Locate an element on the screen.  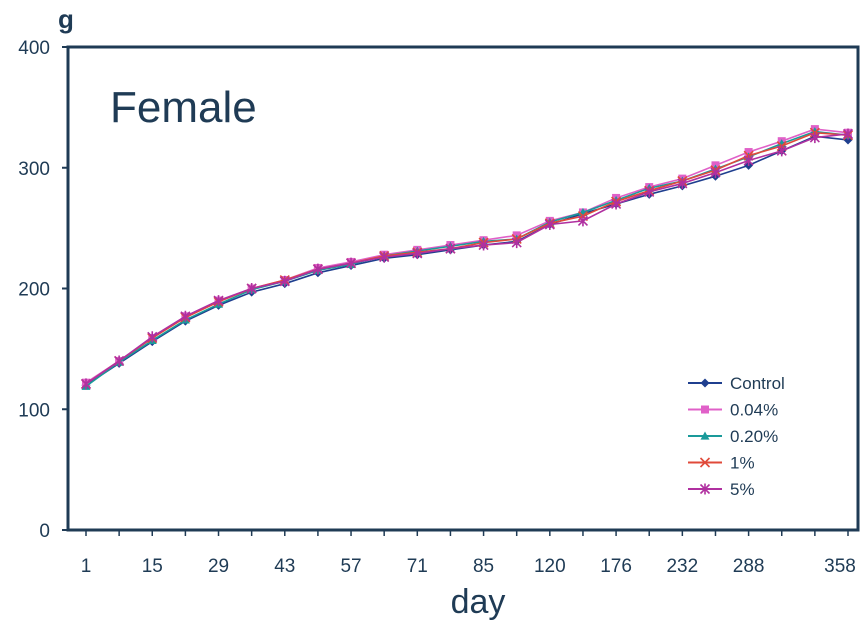
legend-label: 0.04% is located at coordinates (754, 410).